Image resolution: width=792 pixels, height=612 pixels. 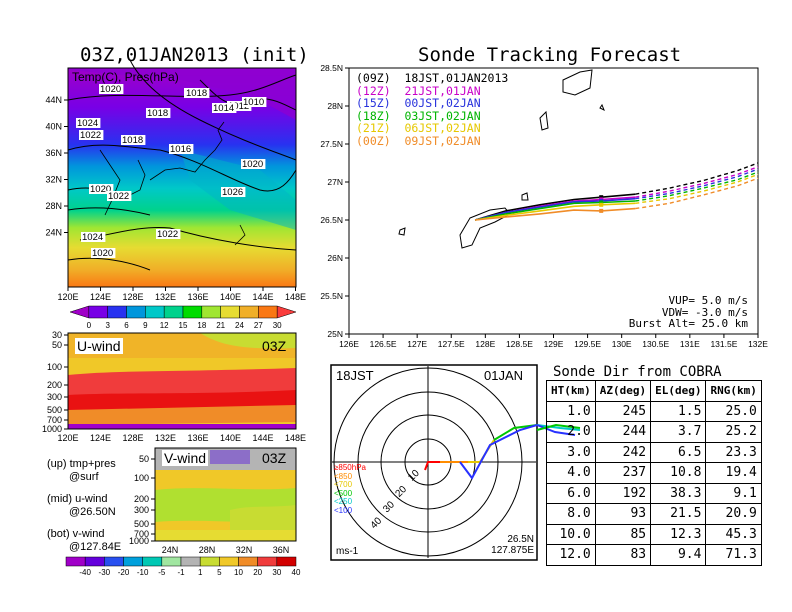 I want to click on colorbar-label: 24, so click(x=239, y=325).